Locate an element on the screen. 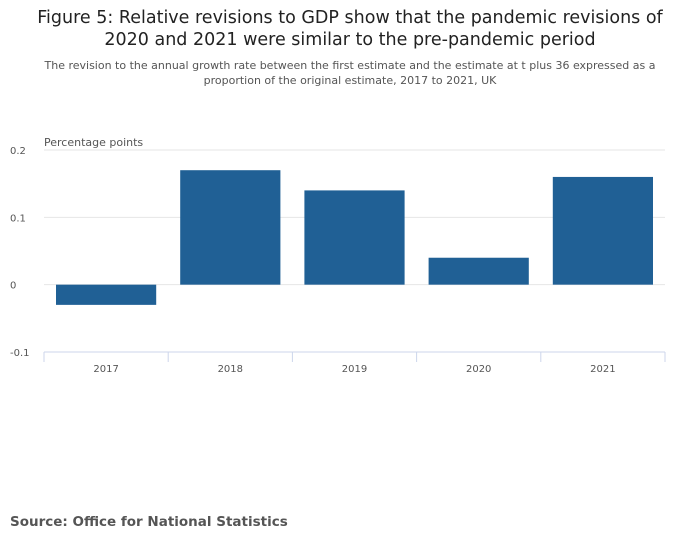  bar-2019 is located at coordinates (354, 237).